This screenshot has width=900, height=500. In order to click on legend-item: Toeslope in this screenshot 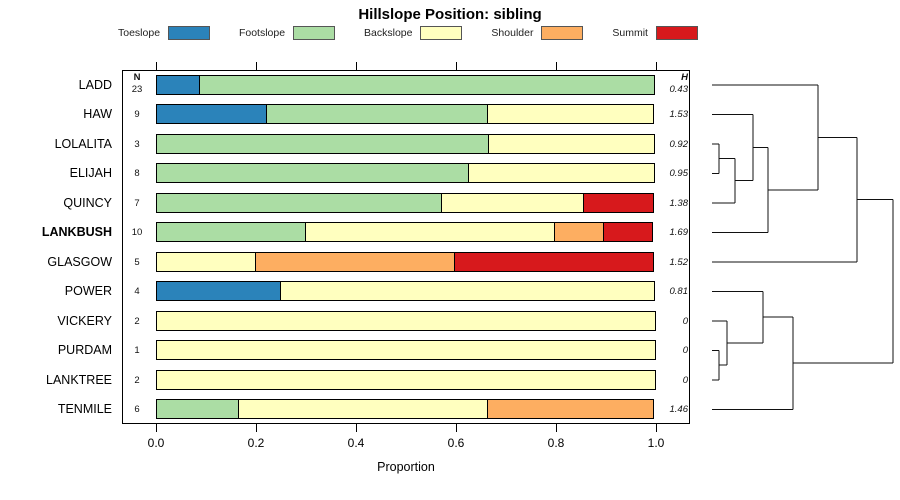, I will do `click(164, 33)`.